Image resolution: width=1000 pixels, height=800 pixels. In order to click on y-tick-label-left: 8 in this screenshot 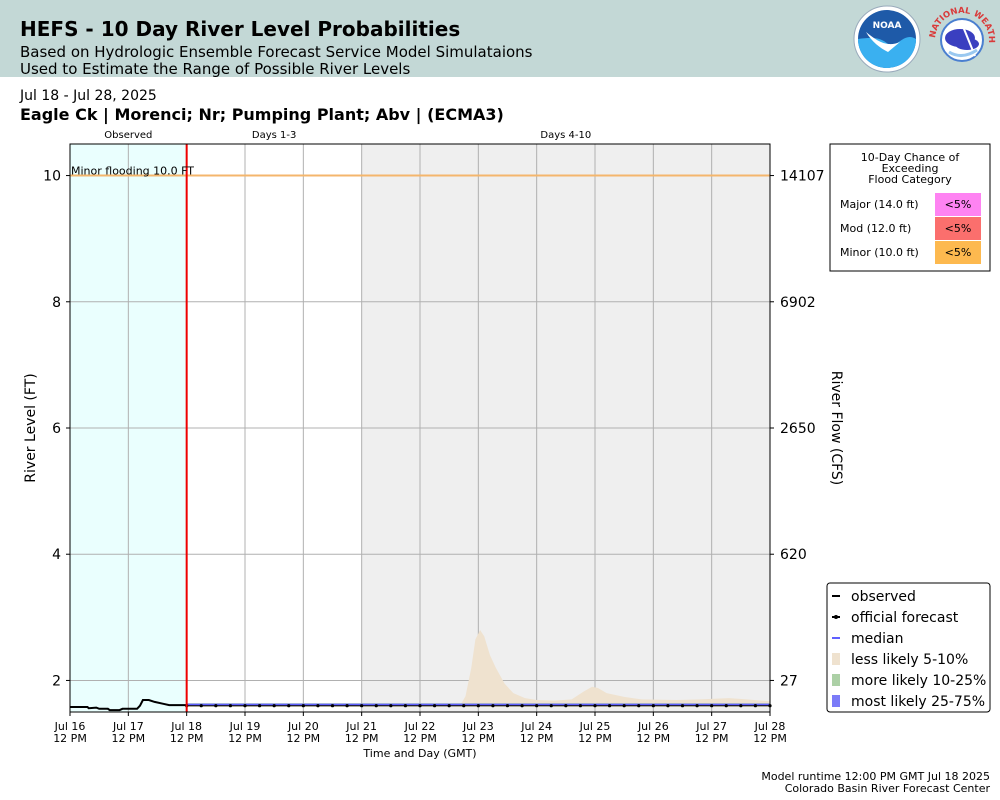, I will do `click(56, 303)`.